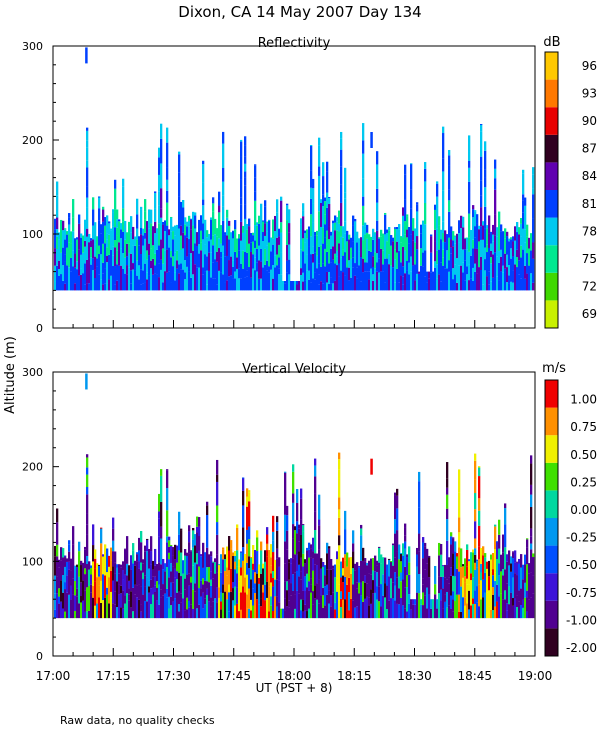 The width and height of the screenshot is (600, 750). I want to click on velocity-title: Vertical Velocity, so click(294, 369).